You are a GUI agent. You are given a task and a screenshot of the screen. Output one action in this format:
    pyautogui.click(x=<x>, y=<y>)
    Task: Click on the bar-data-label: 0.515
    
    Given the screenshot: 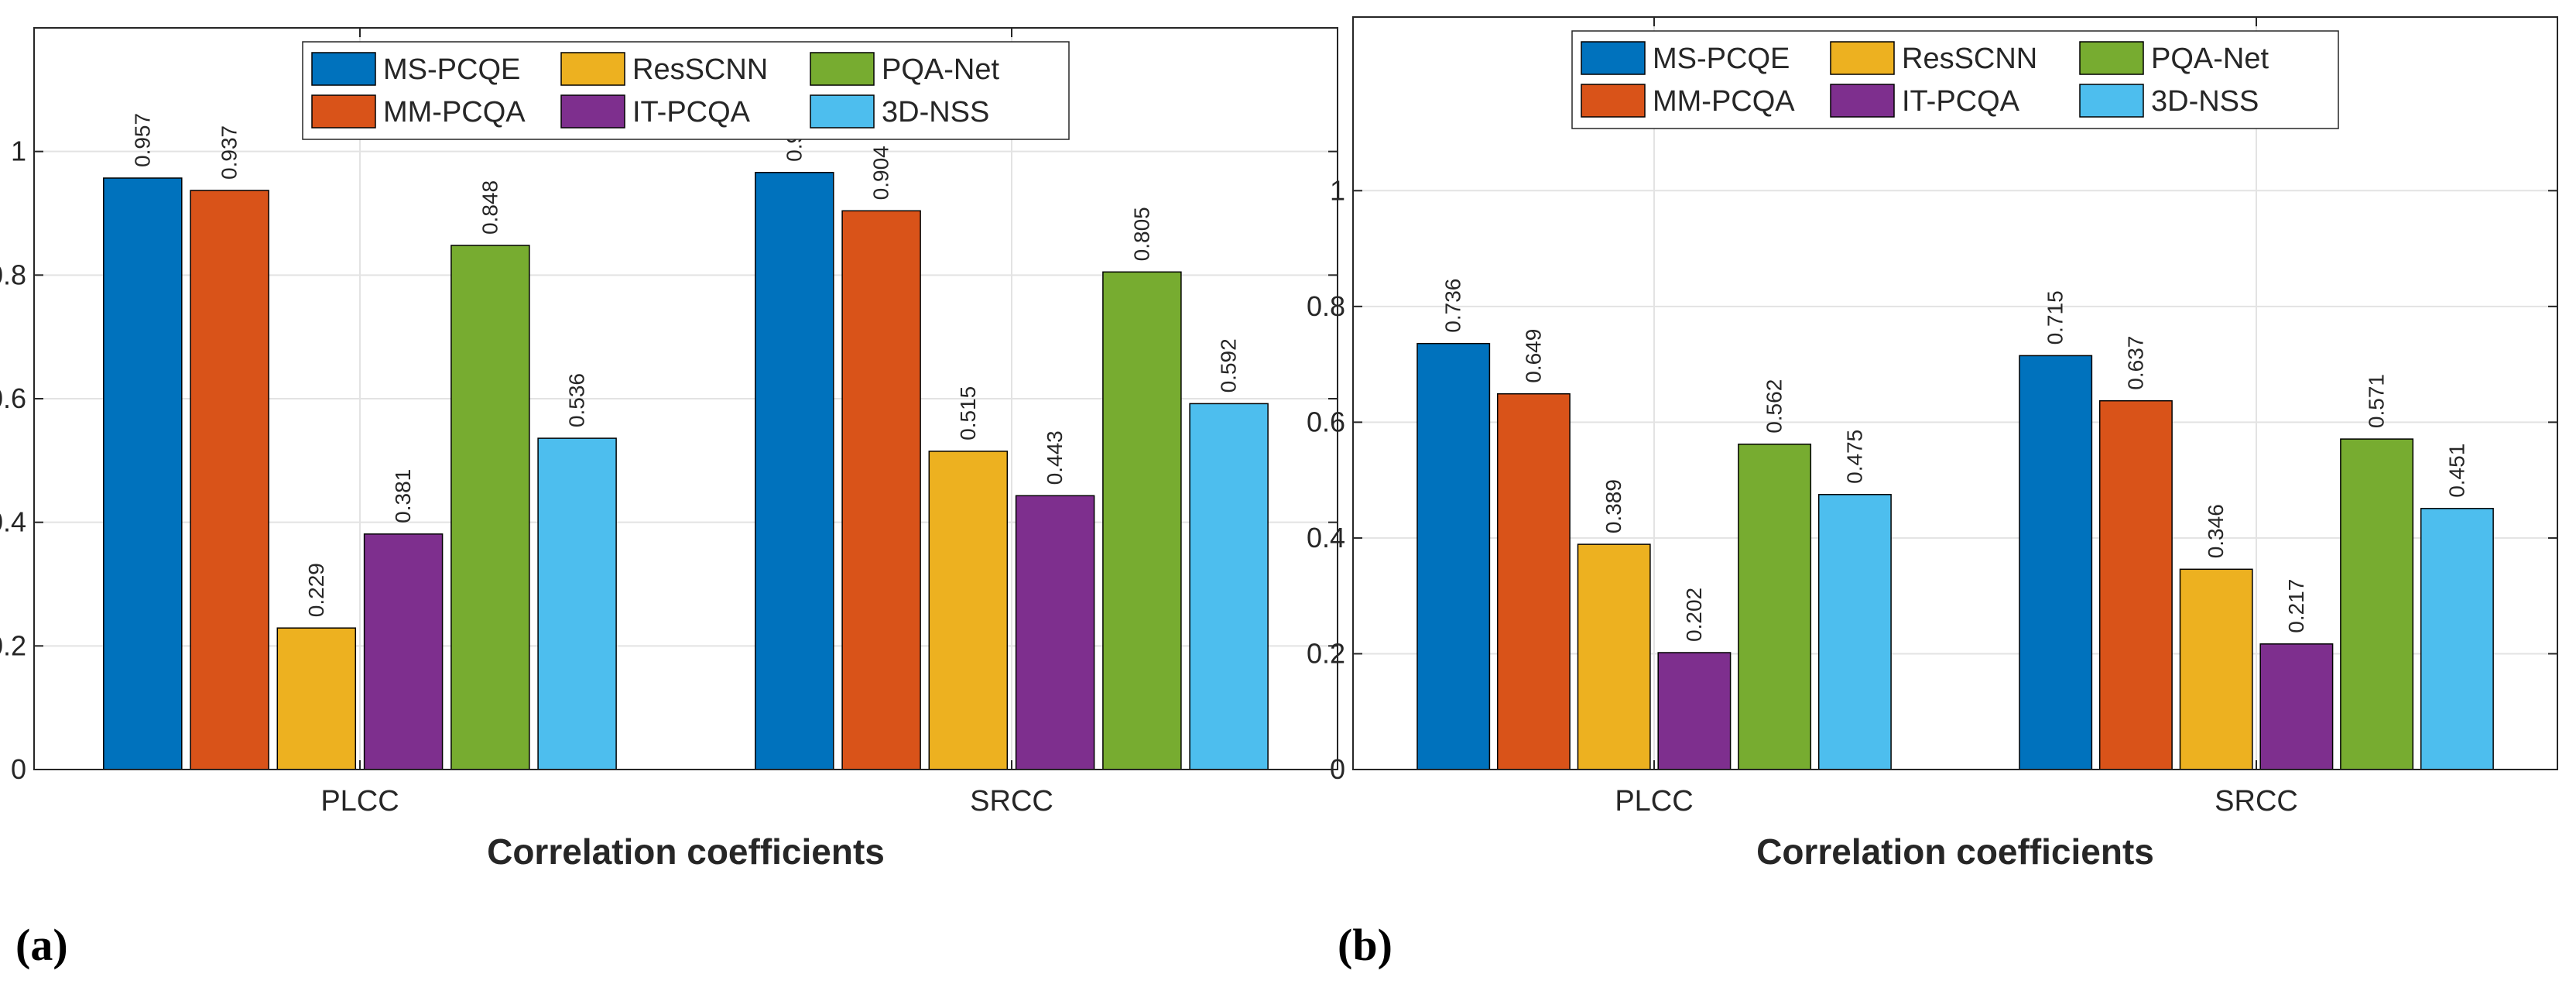 What is the action you would take?
    pyautogui.click(x=968, y=413)
    